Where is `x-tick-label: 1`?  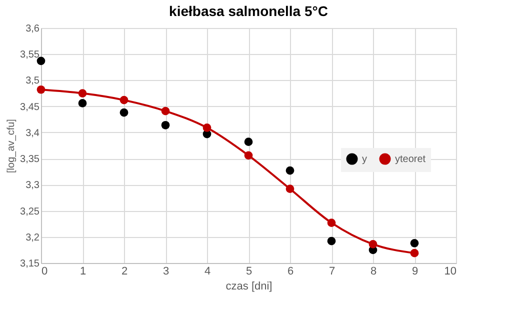 x-tick-label: 1 is located at coordinates (83, 272).